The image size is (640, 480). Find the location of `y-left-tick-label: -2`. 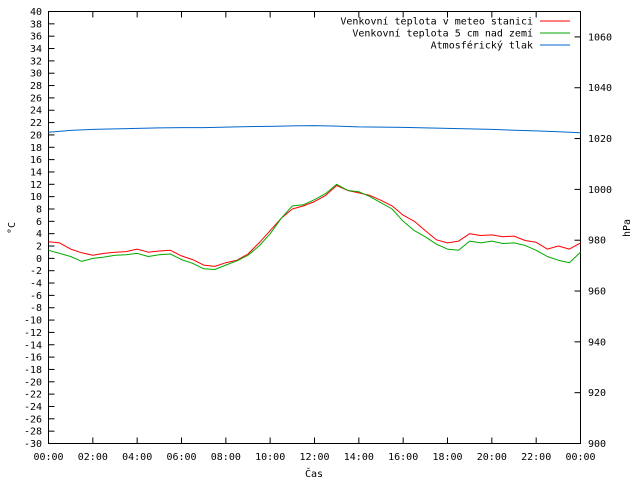

y-left-tick-label: -2 is located at coordinates (36, 271).